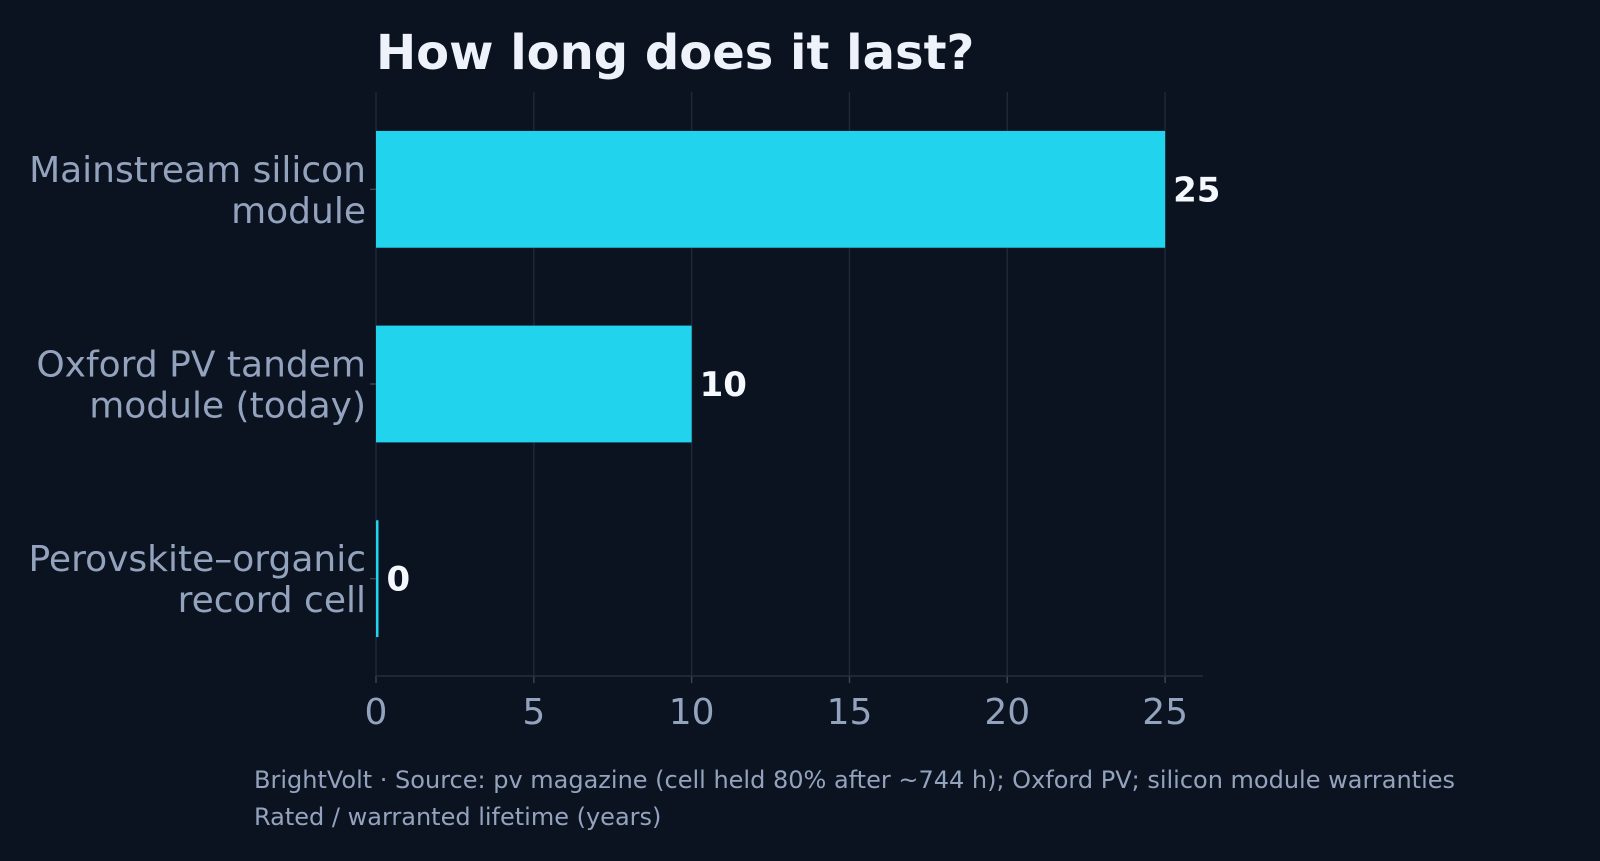 This screenshot has width=1600, height=861. I want to click on x-tick-label: 5, so click(533, 712).